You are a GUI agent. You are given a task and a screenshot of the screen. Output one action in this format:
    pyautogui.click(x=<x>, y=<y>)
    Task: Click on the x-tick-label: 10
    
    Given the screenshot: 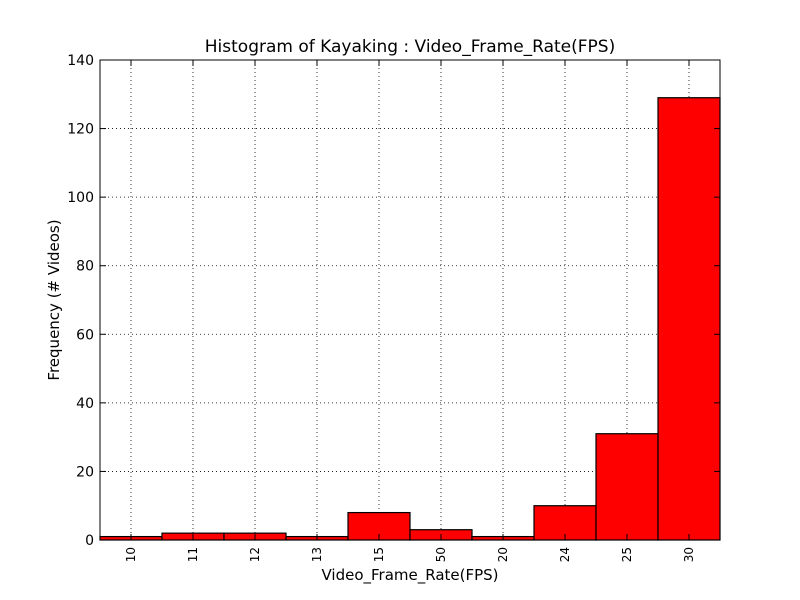 What is the action you would take?
    pyautogui.click(x=131, y=554)
    